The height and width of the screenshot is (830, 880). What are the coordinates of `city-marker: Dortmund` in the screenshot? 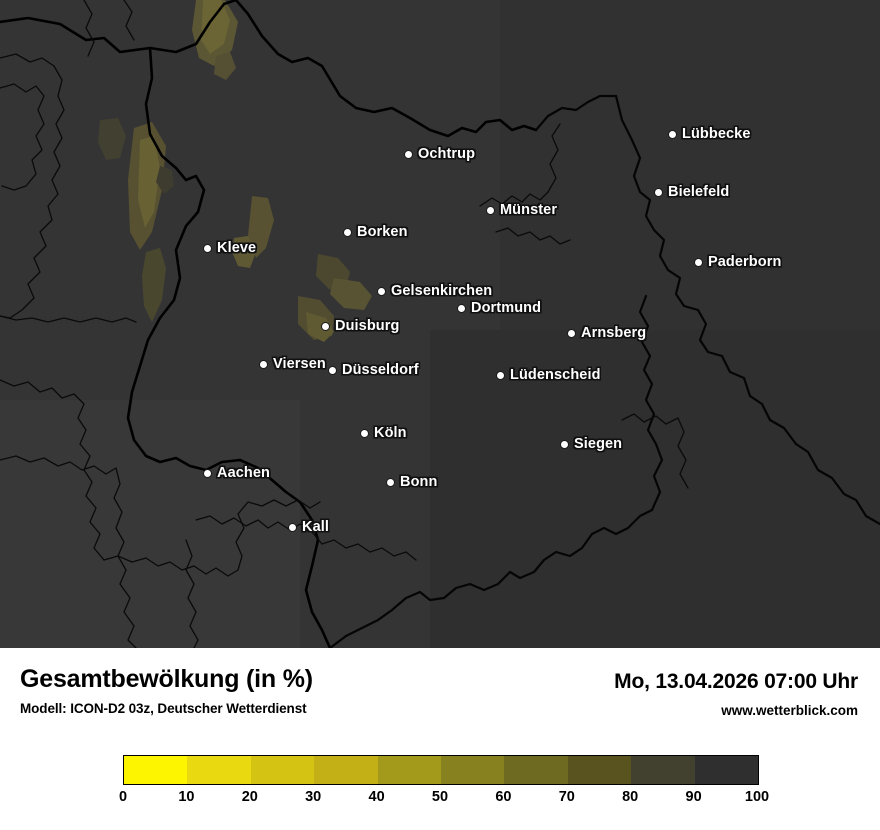 It's located at (499, 308).